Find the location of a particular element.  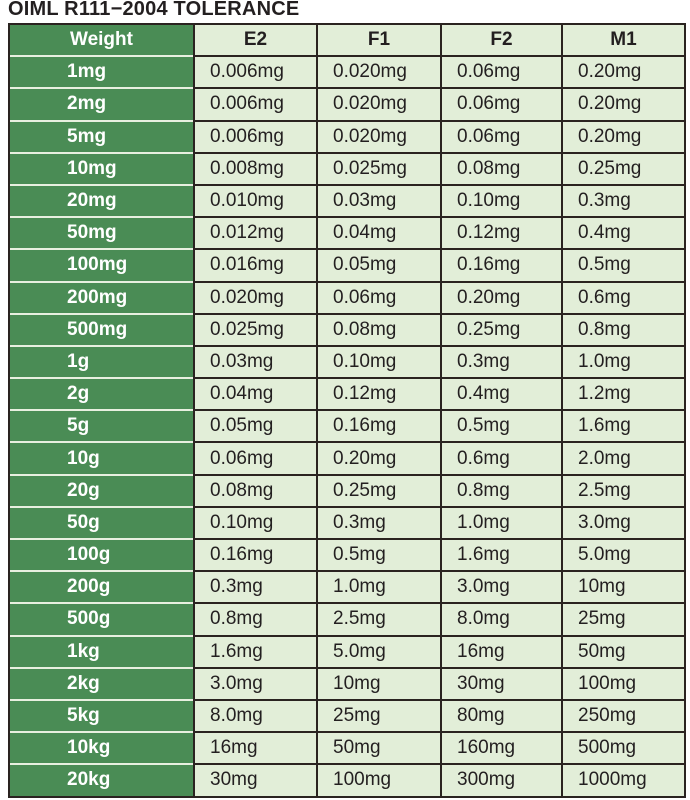

weight-cell: 1mg is located at coordinates (101, 72).